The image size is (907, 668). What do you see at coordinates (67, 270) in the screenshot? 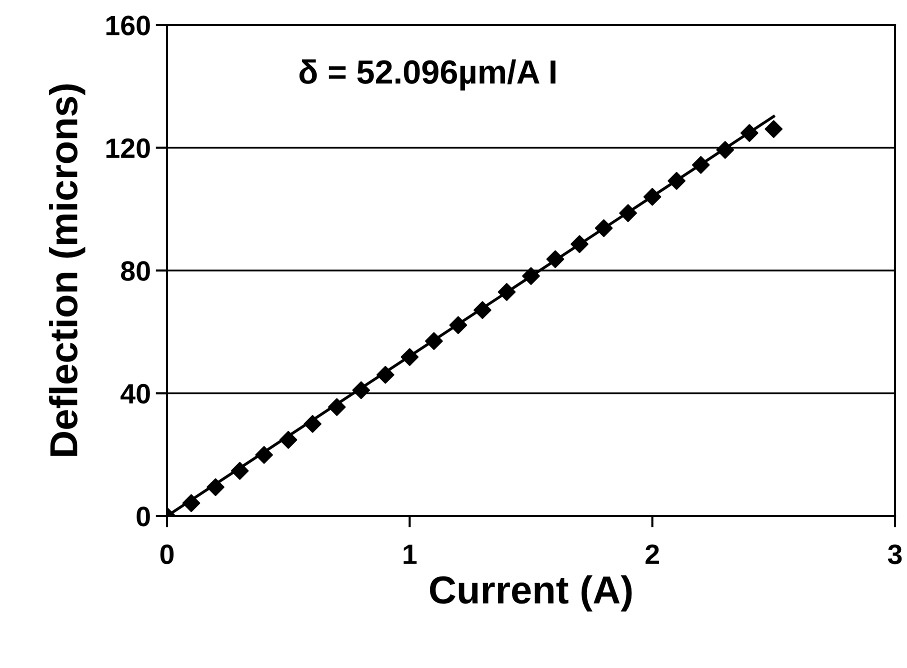
I see `y-axis-title: Deflection (microns)` at bounding box center [67, 270].